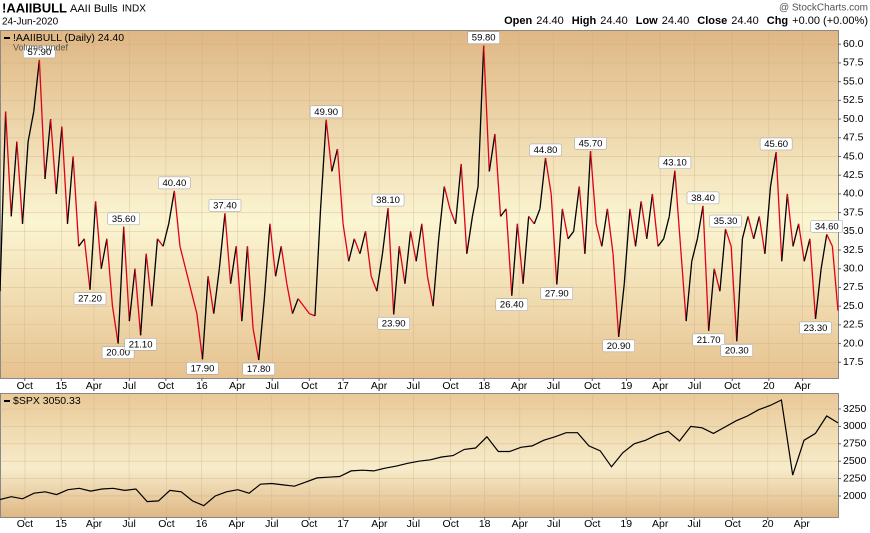 The width and height of the screenshot is (870, 533). Describe the element at coordinates (853, 119) in the screenshot. I see `y-tick-label: 50.0` at that location.